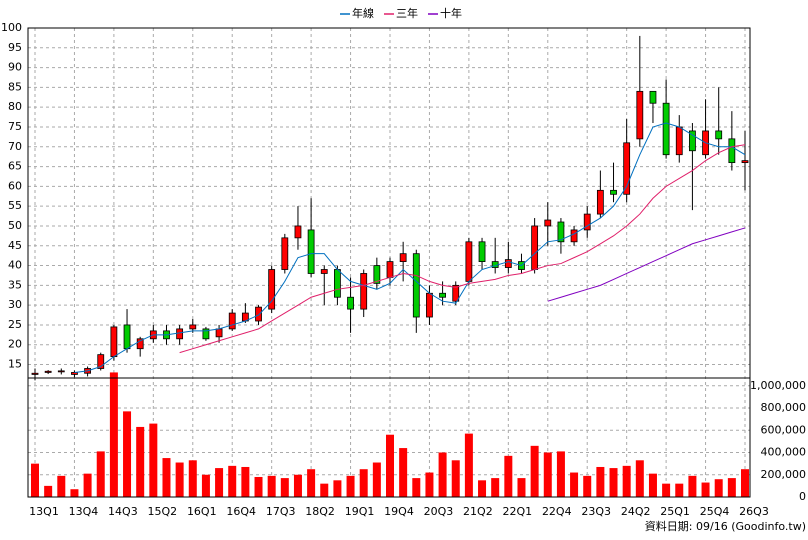 This screenshot has width=808, height=540. I want to click on y-tick-label: 60, so click(15, 185).